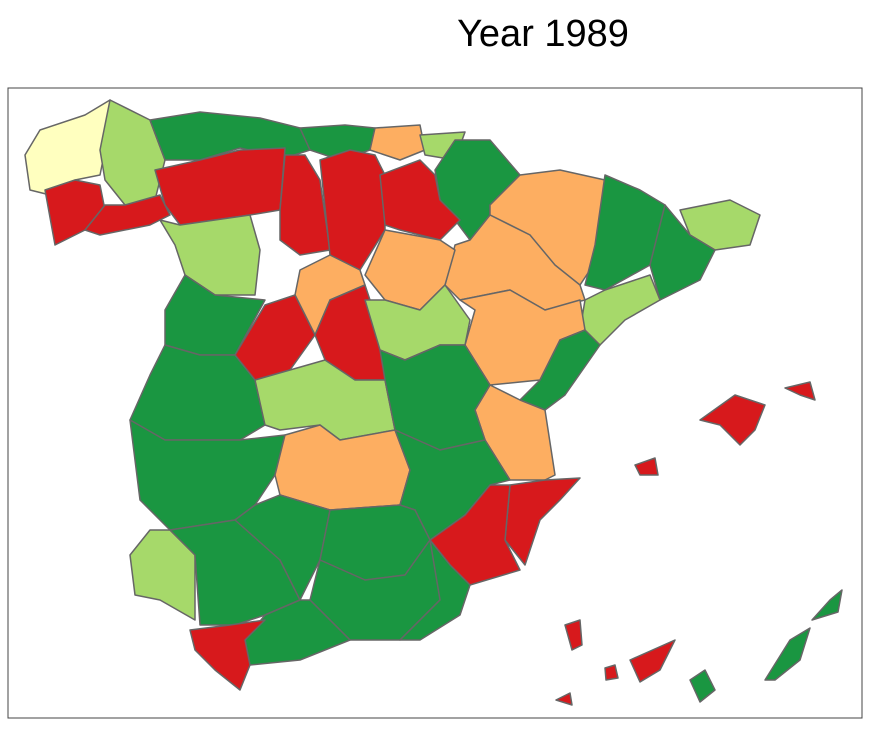  What do you see at coordinates (543, 34) in the screenshot?
I see `map-title: Year 1989` at bounding box center [543, 34].